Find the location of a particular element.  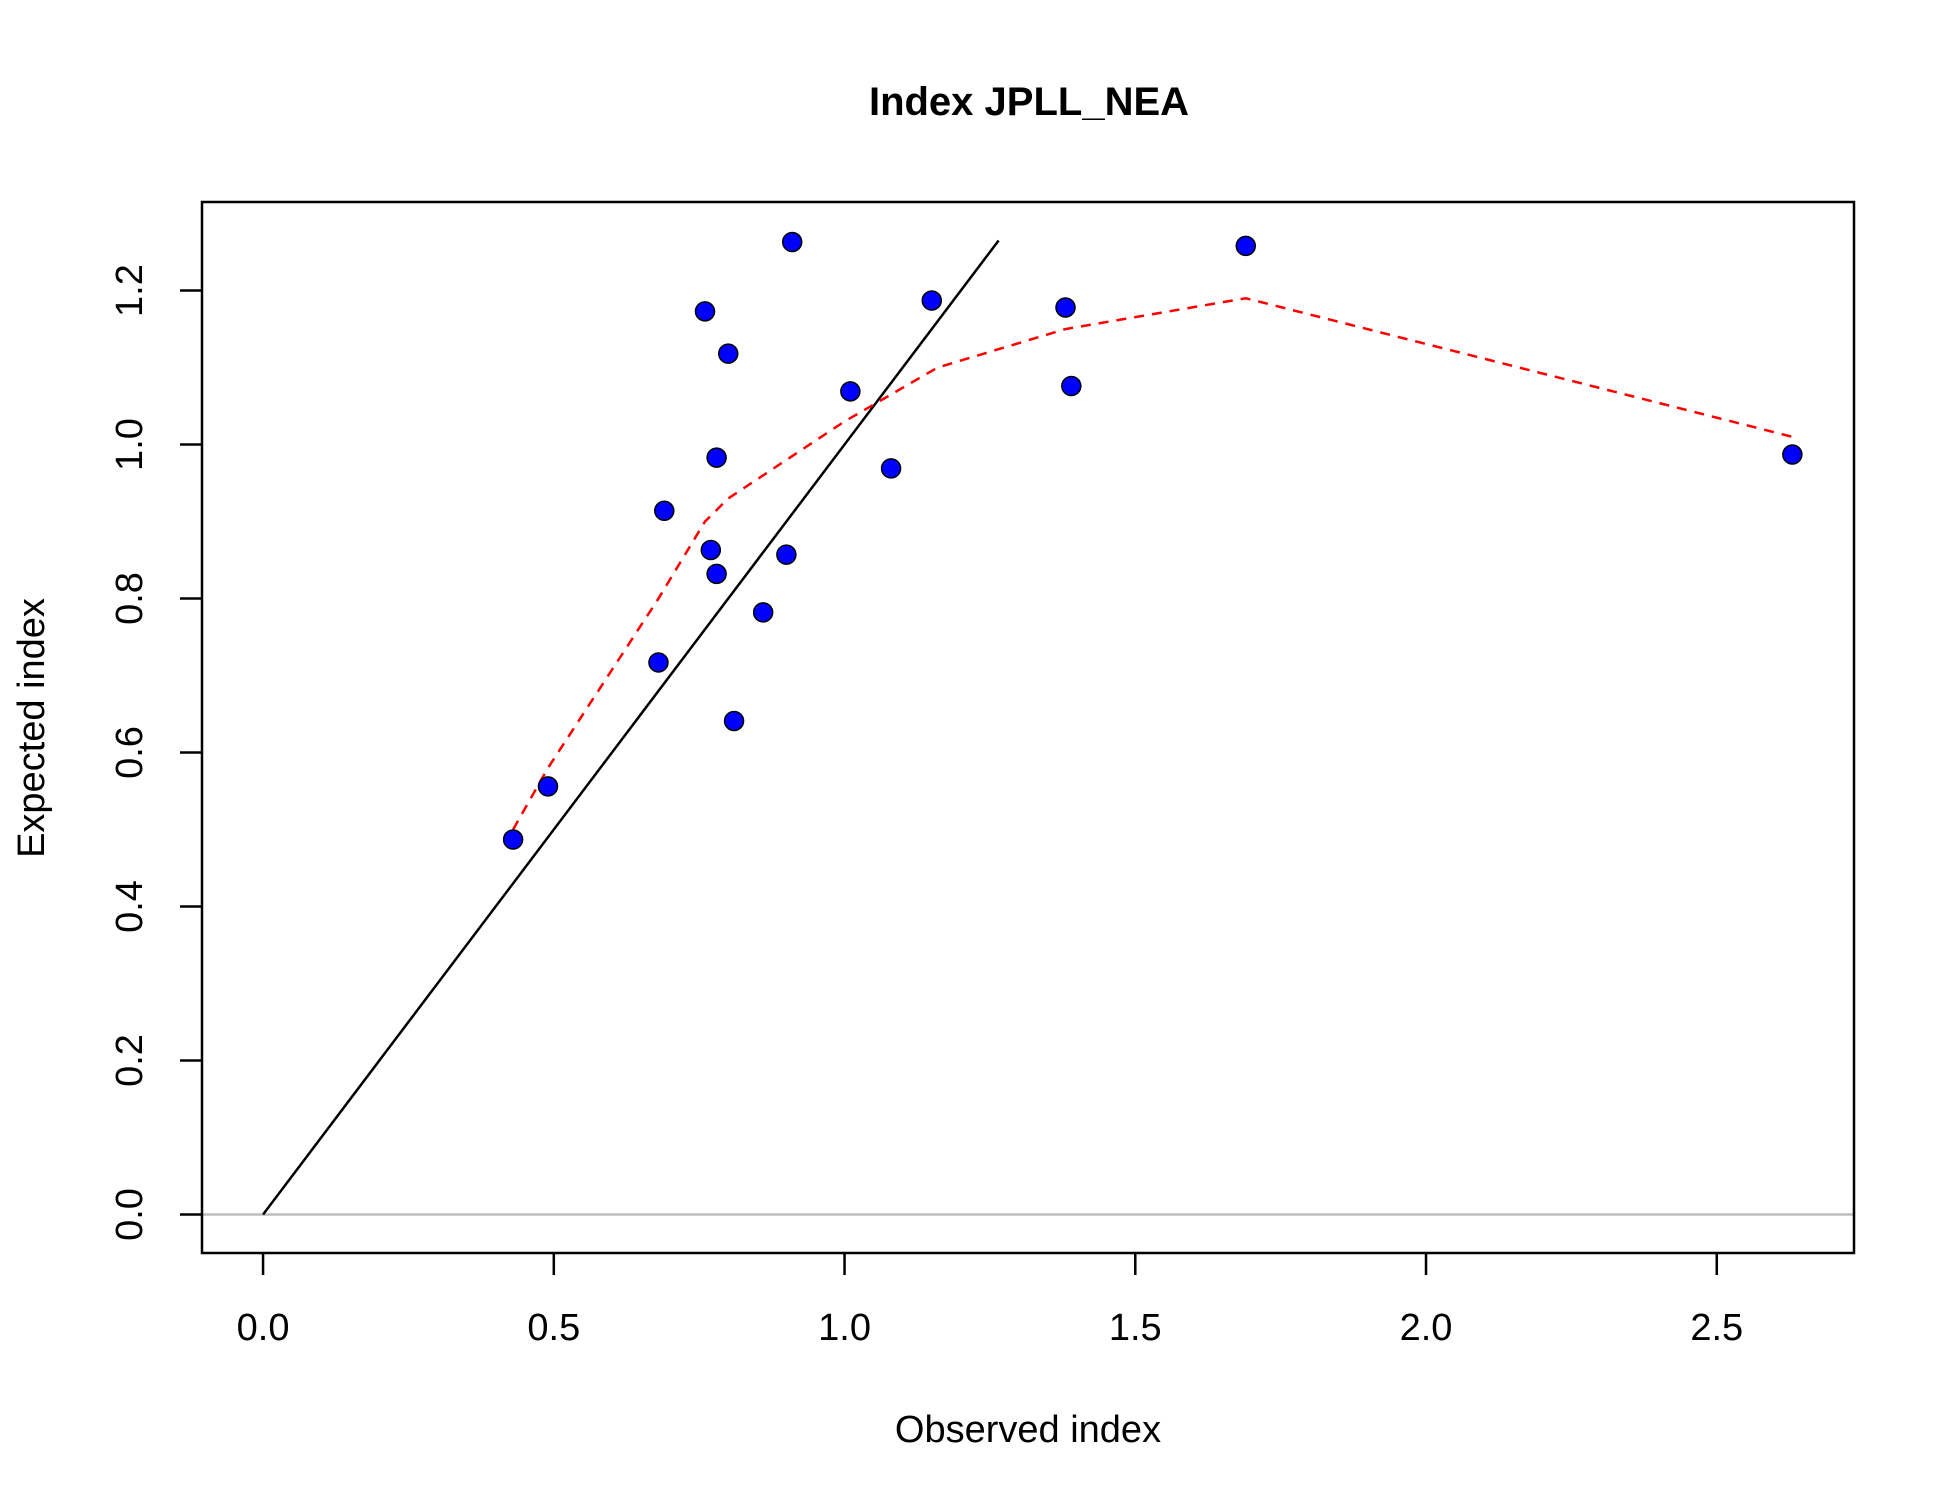

x-axis-label: Observed index is located at coordinates (1028, 1430).